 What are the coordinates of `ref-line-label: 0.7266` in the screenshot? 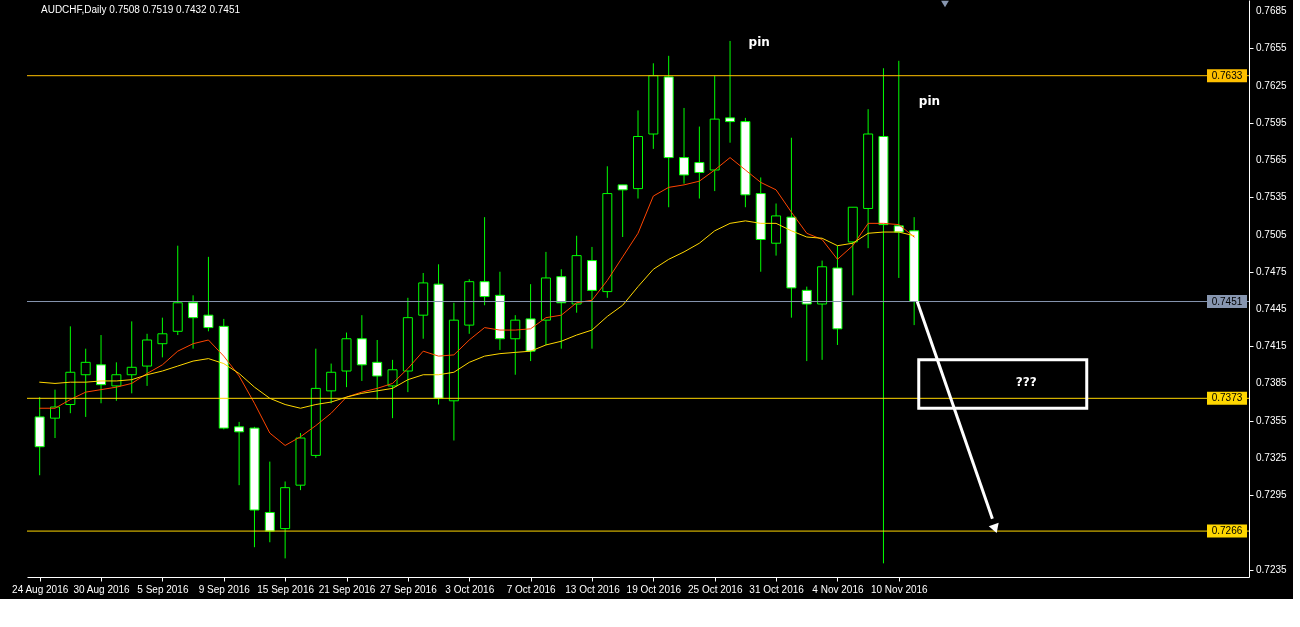 It's located at (1227, 531).